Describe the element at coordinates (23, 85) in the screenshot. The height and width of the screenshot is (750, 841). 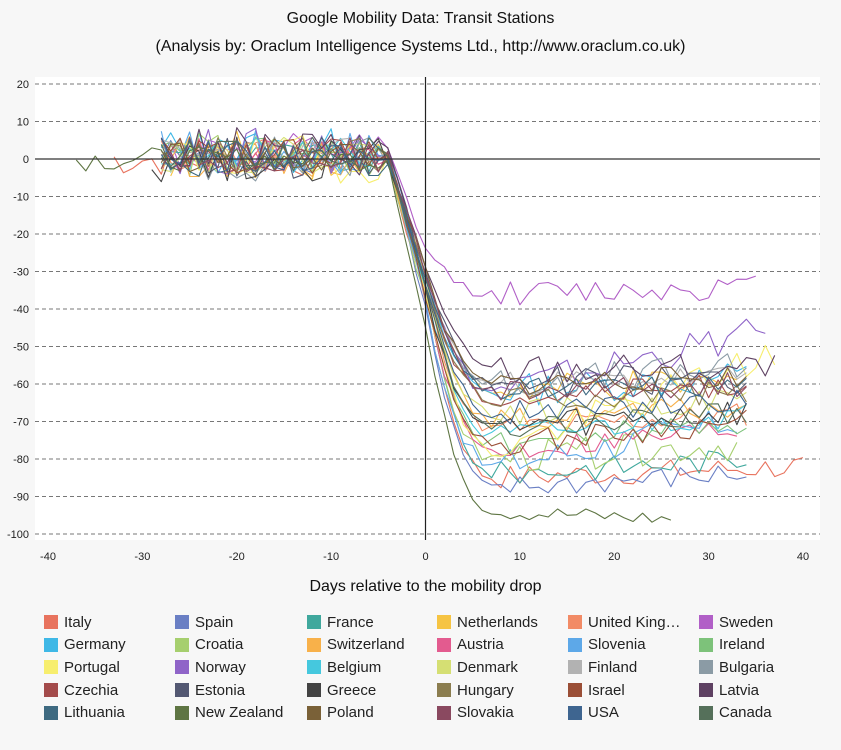
I see `y-tick-label: 20` at that location.